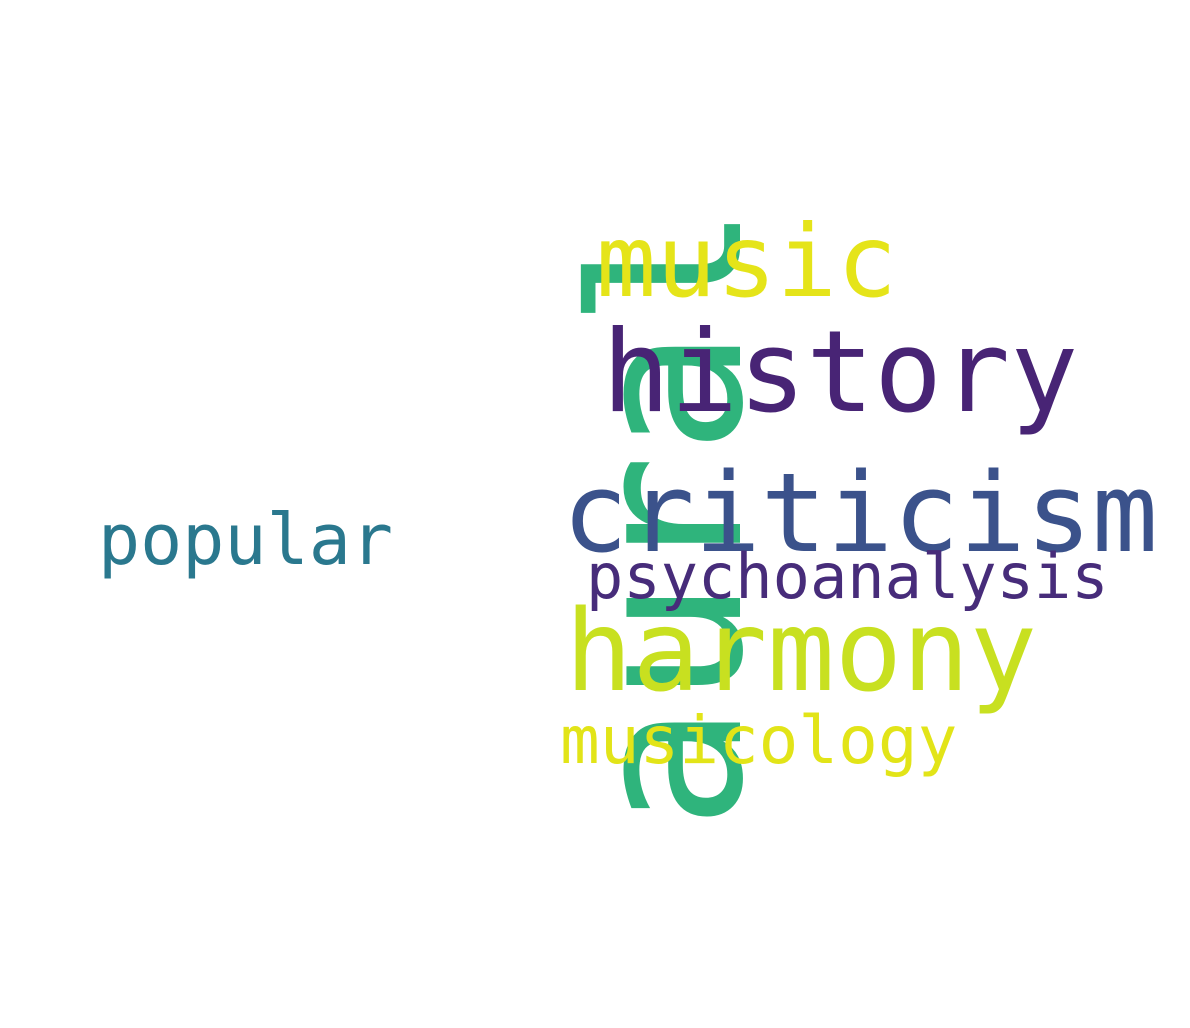  What do you see at coordinates (840, 372) in the screenshot?
I see `word-history: history` at bounding box center [840, 372].